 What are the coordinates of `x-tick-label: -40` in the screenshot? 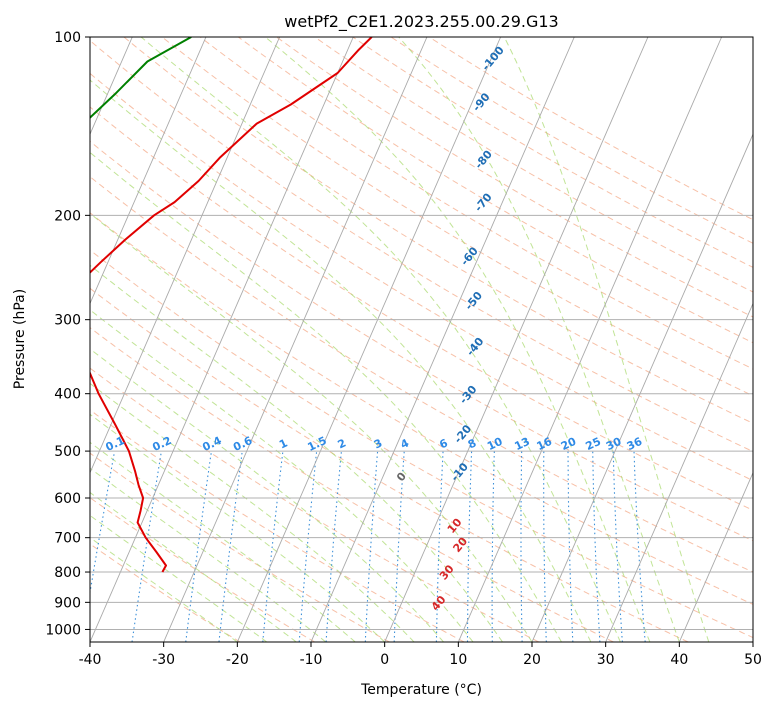 It's located at (90, 660).